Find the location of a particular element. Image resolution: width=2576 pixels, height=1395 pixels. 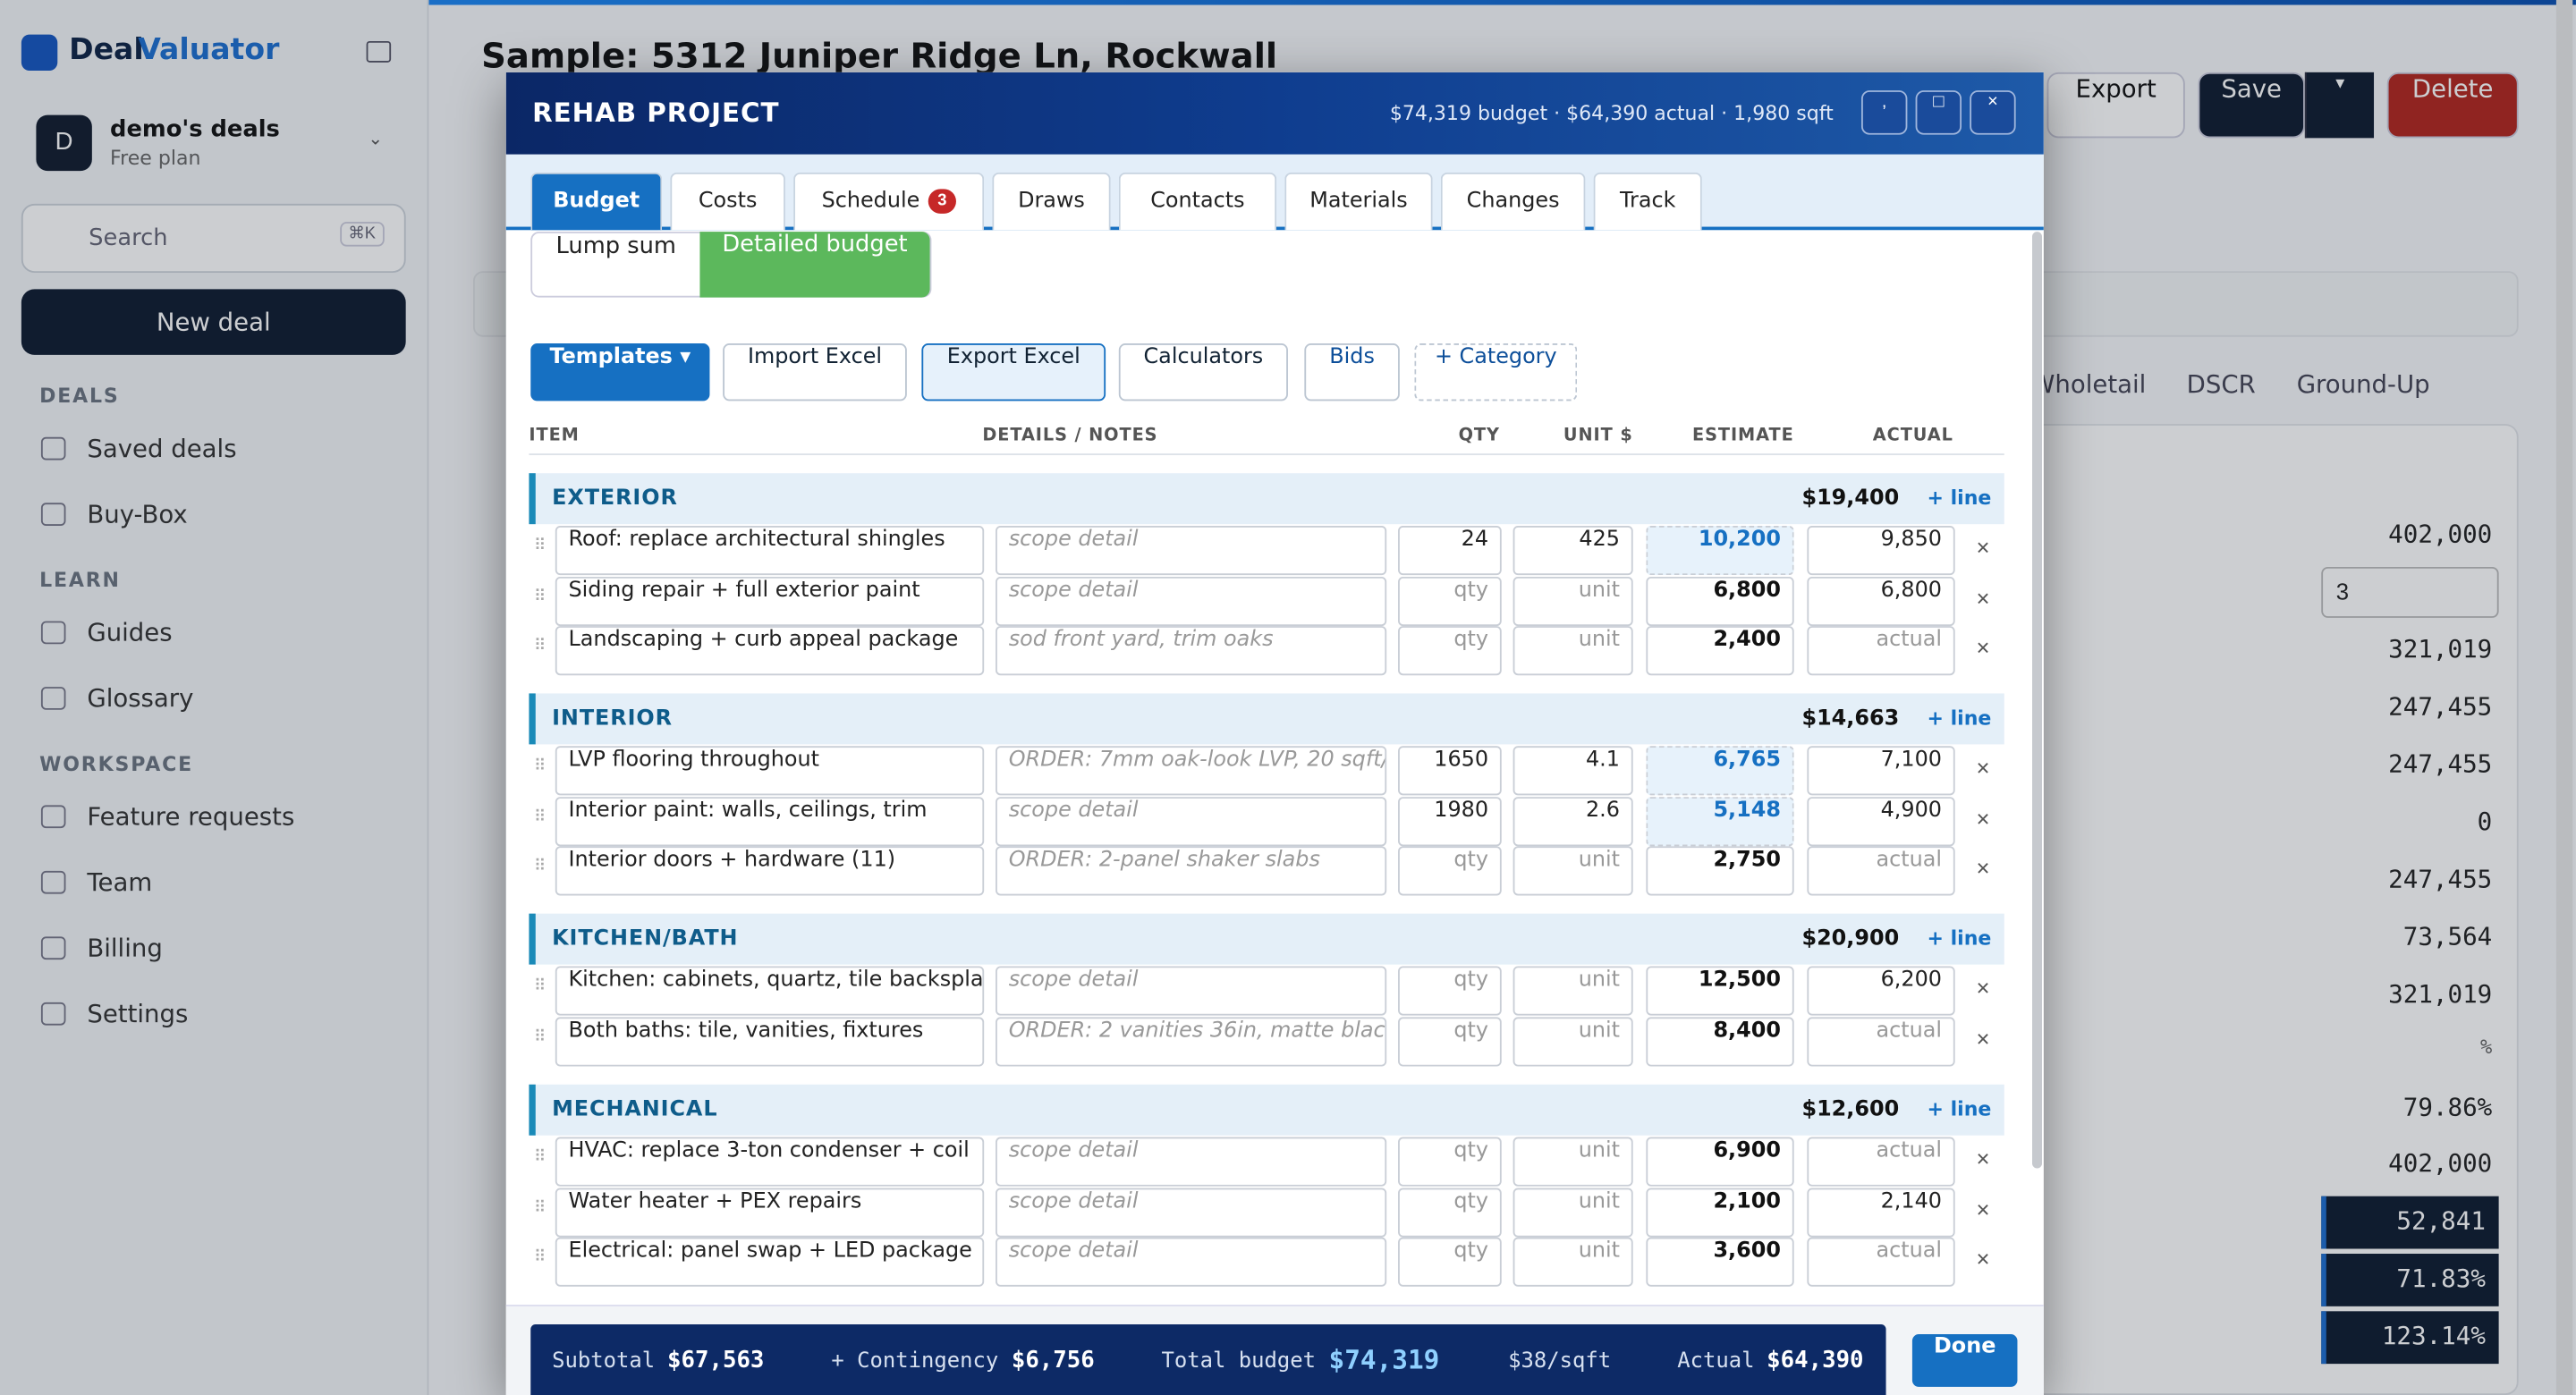

unit-input: 4.1 is located at coordinates (1573, 771).